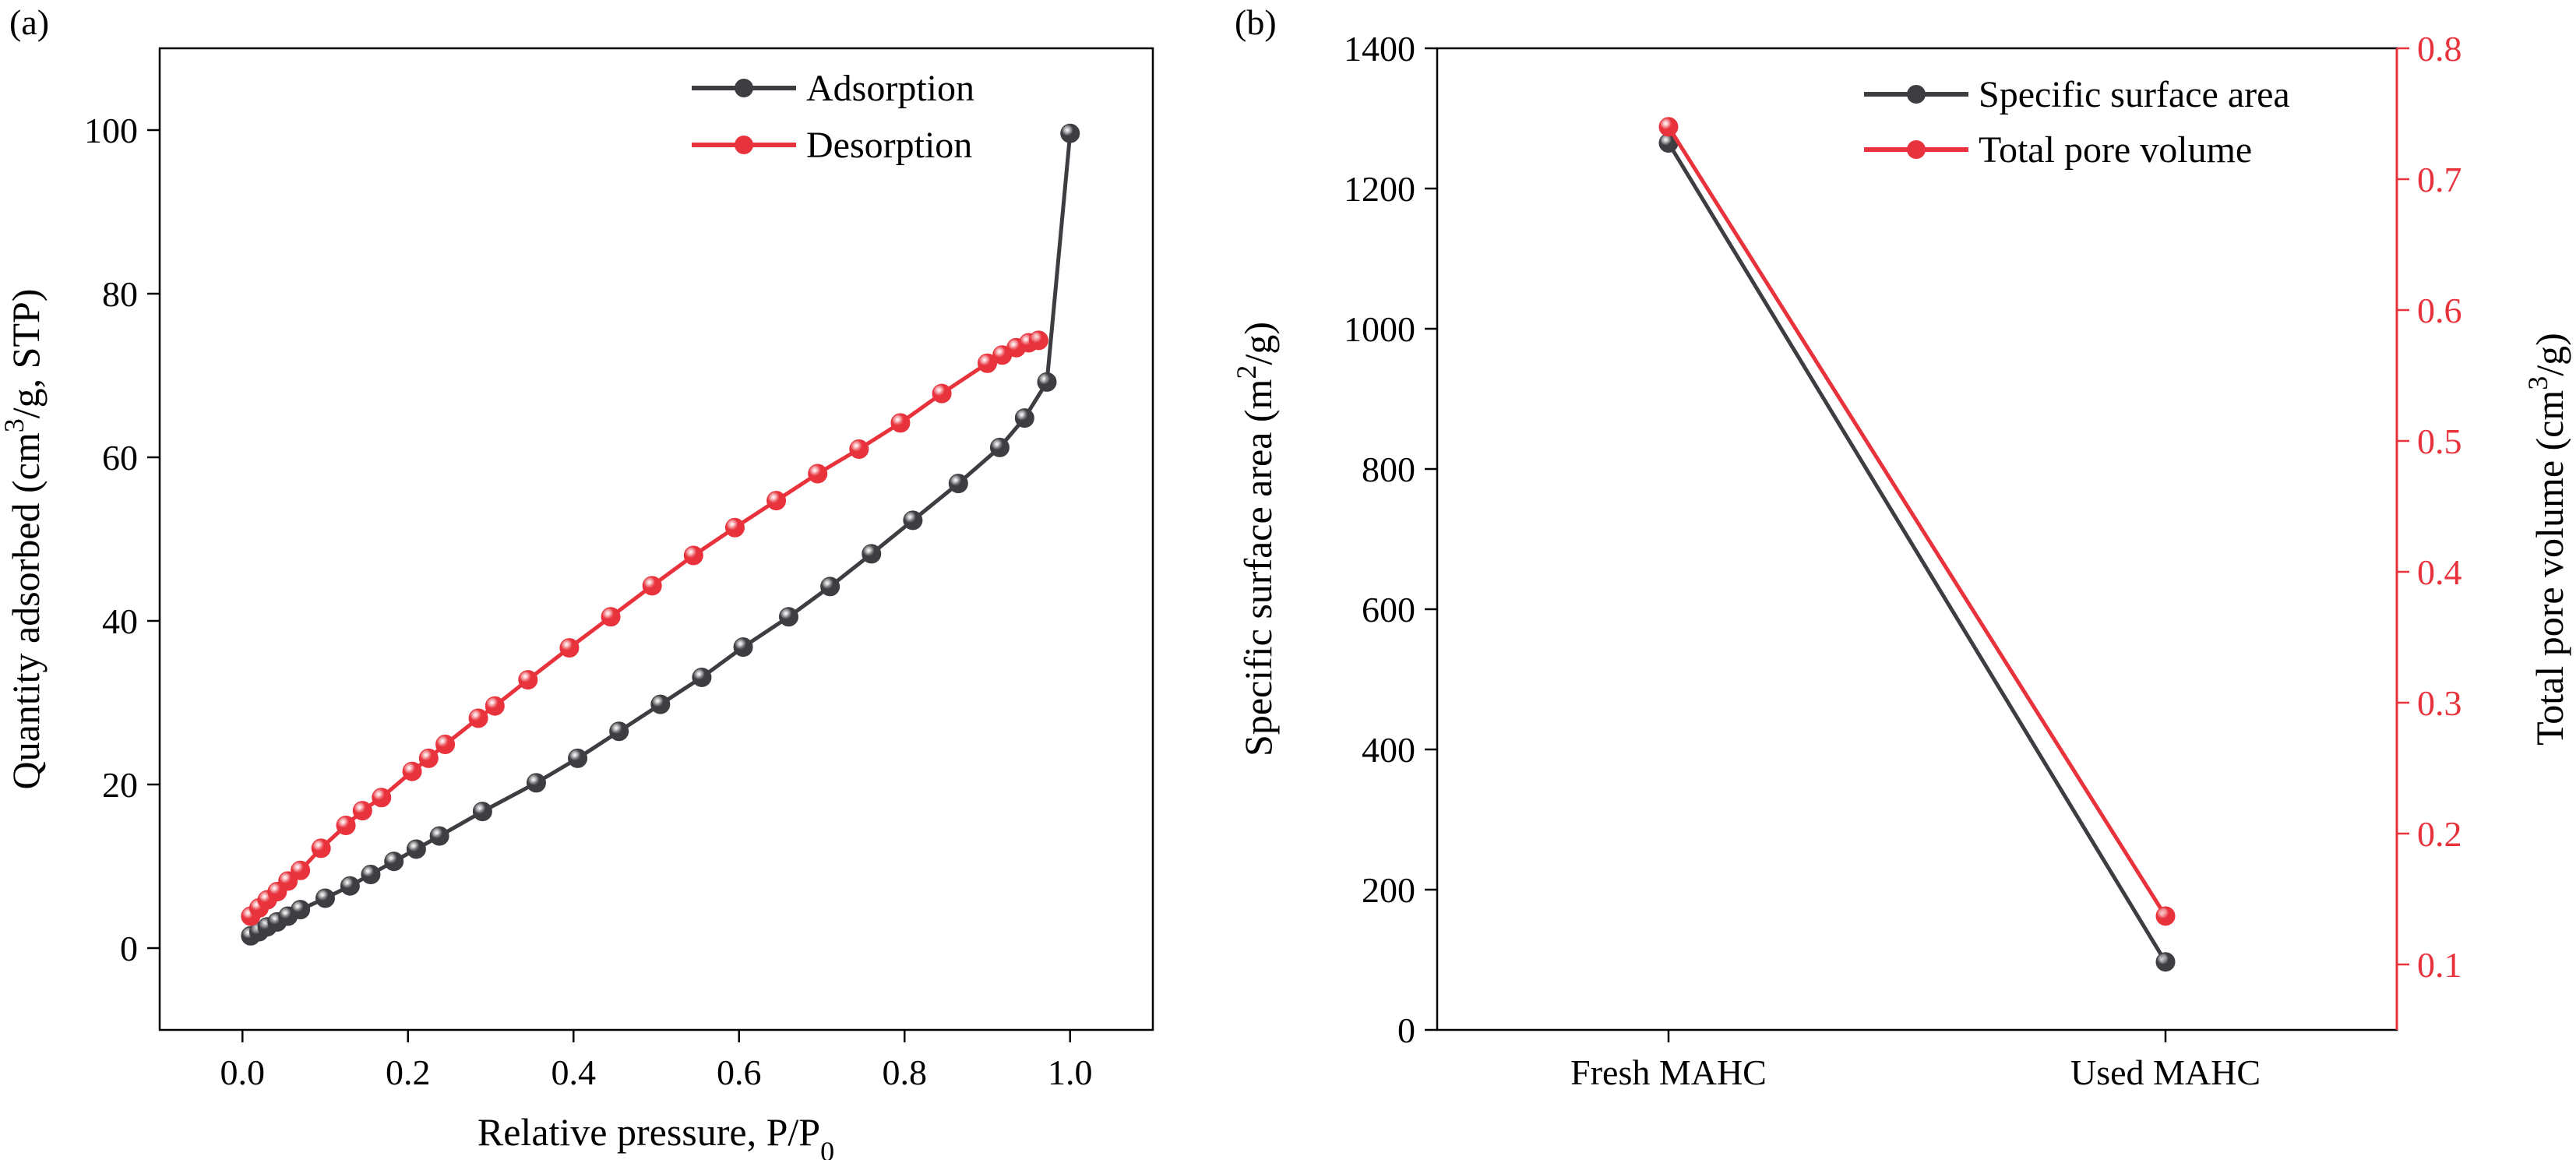  What do you see at coordinates (1379, 329) in the screenshot?
I see `y-tick-left-label-b: 1000` at bounding box center [1379, 329].